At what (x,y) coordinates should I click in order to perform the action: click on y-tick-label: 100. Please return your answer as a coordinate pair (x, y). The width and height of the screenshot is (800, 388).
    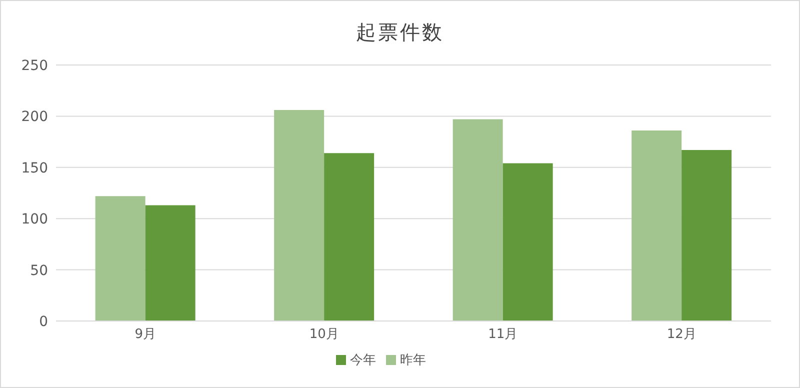
    Looking at the image, I should click on (34, 220).